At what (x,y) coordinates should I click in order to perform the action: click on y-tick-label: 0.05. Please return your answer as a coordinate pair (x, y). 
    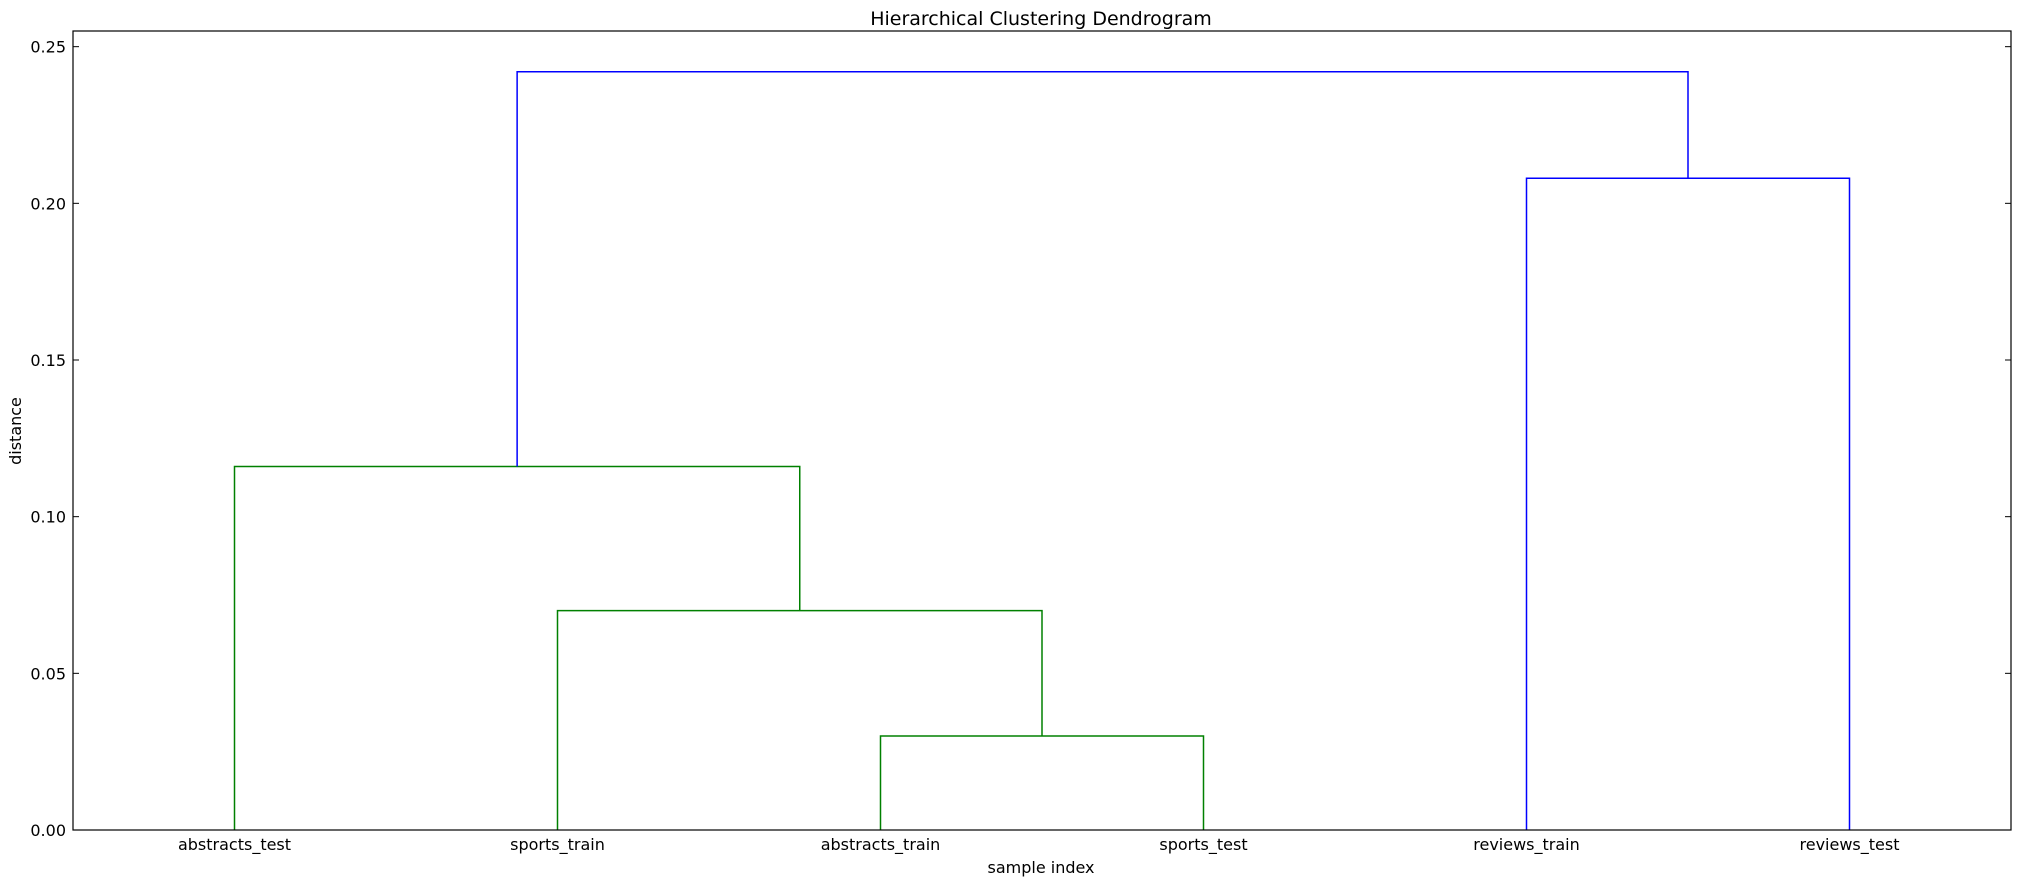
    Looking at the image, I should click on (48, 673).